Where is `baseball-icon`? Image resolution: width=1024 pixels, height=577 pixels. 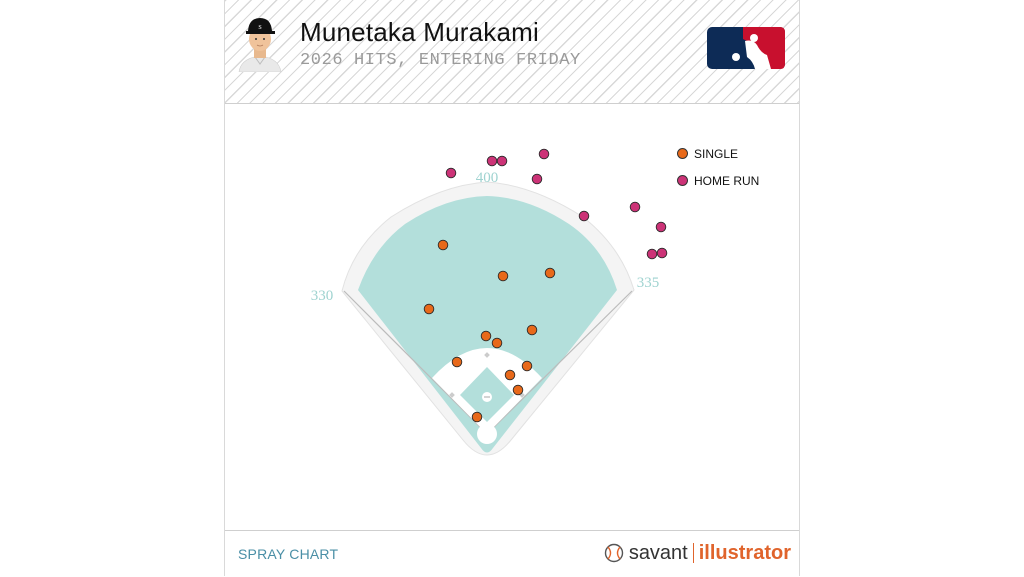
baseball-icon is located at coordinates (614, 553).